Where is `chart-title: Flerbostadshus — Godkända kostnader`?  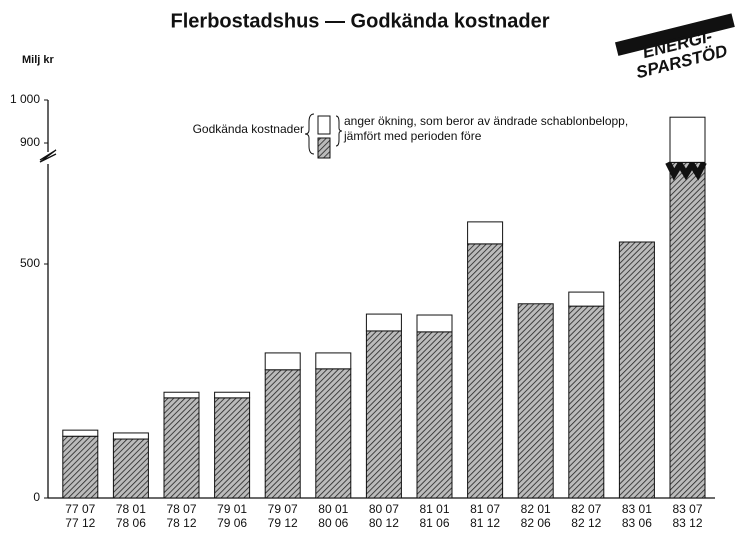
chart-title: Flerbostadshus — Godkända kostnader is located at coordinates (360, 21).